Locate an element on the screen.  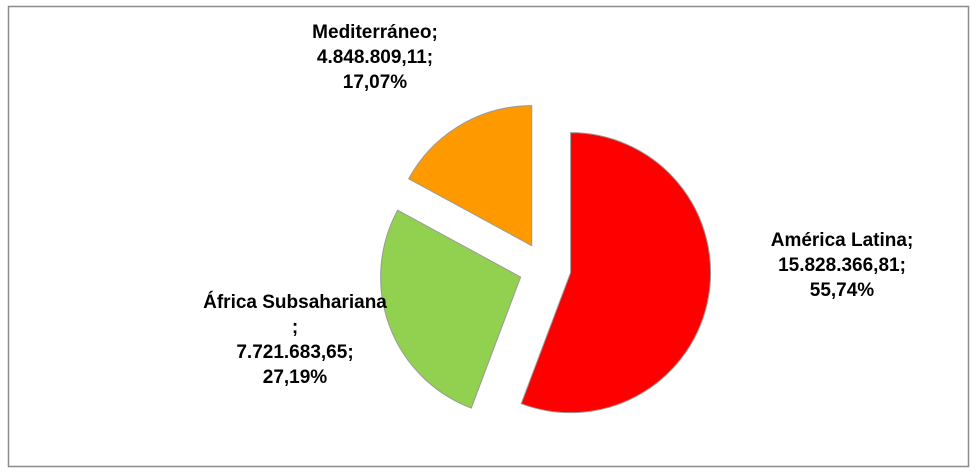
data-label: Mediterráneo; 4.848.809,11; 17,07% is located at coordinates (375, 57).